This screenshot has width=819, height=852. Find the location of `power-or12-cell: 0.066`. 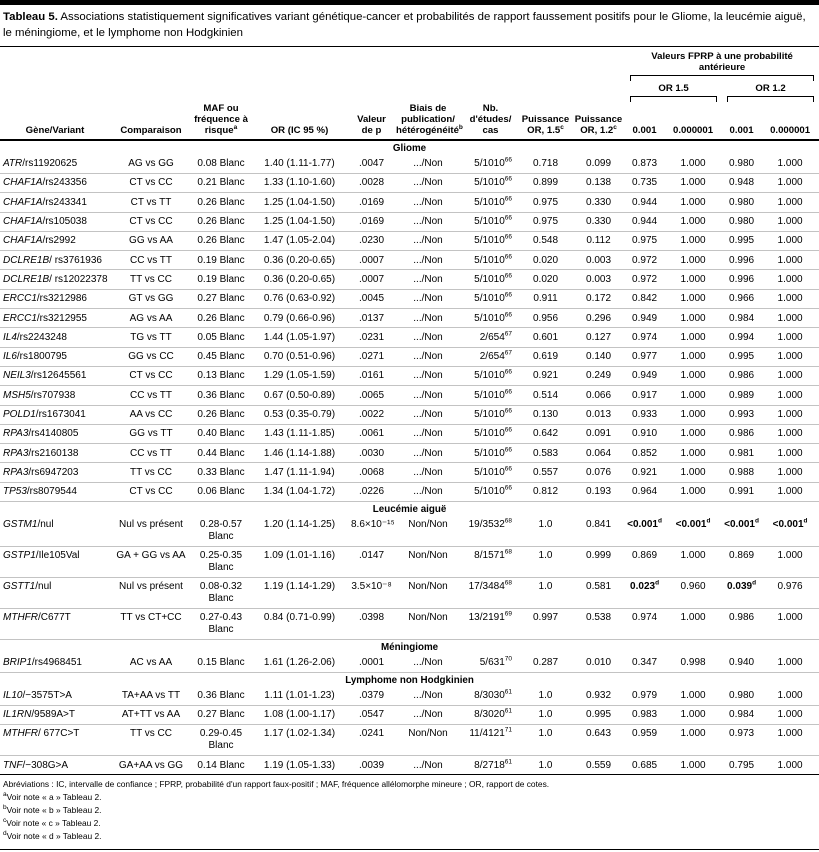

power-or12-cell: 0.066 is located at coordinates (599, 395).